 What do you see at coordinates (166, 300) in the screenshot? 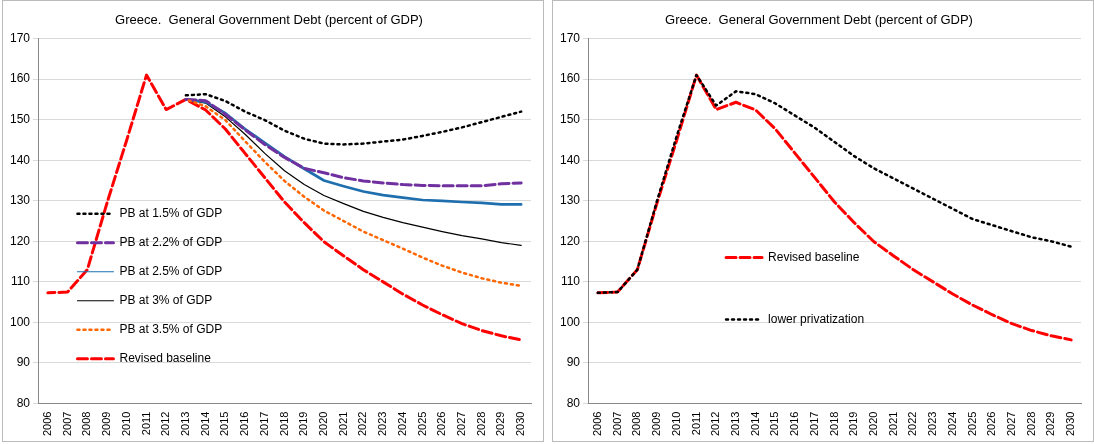
I see `legend-label: PB at 3% of GDP` at bounding box center [166, 300].